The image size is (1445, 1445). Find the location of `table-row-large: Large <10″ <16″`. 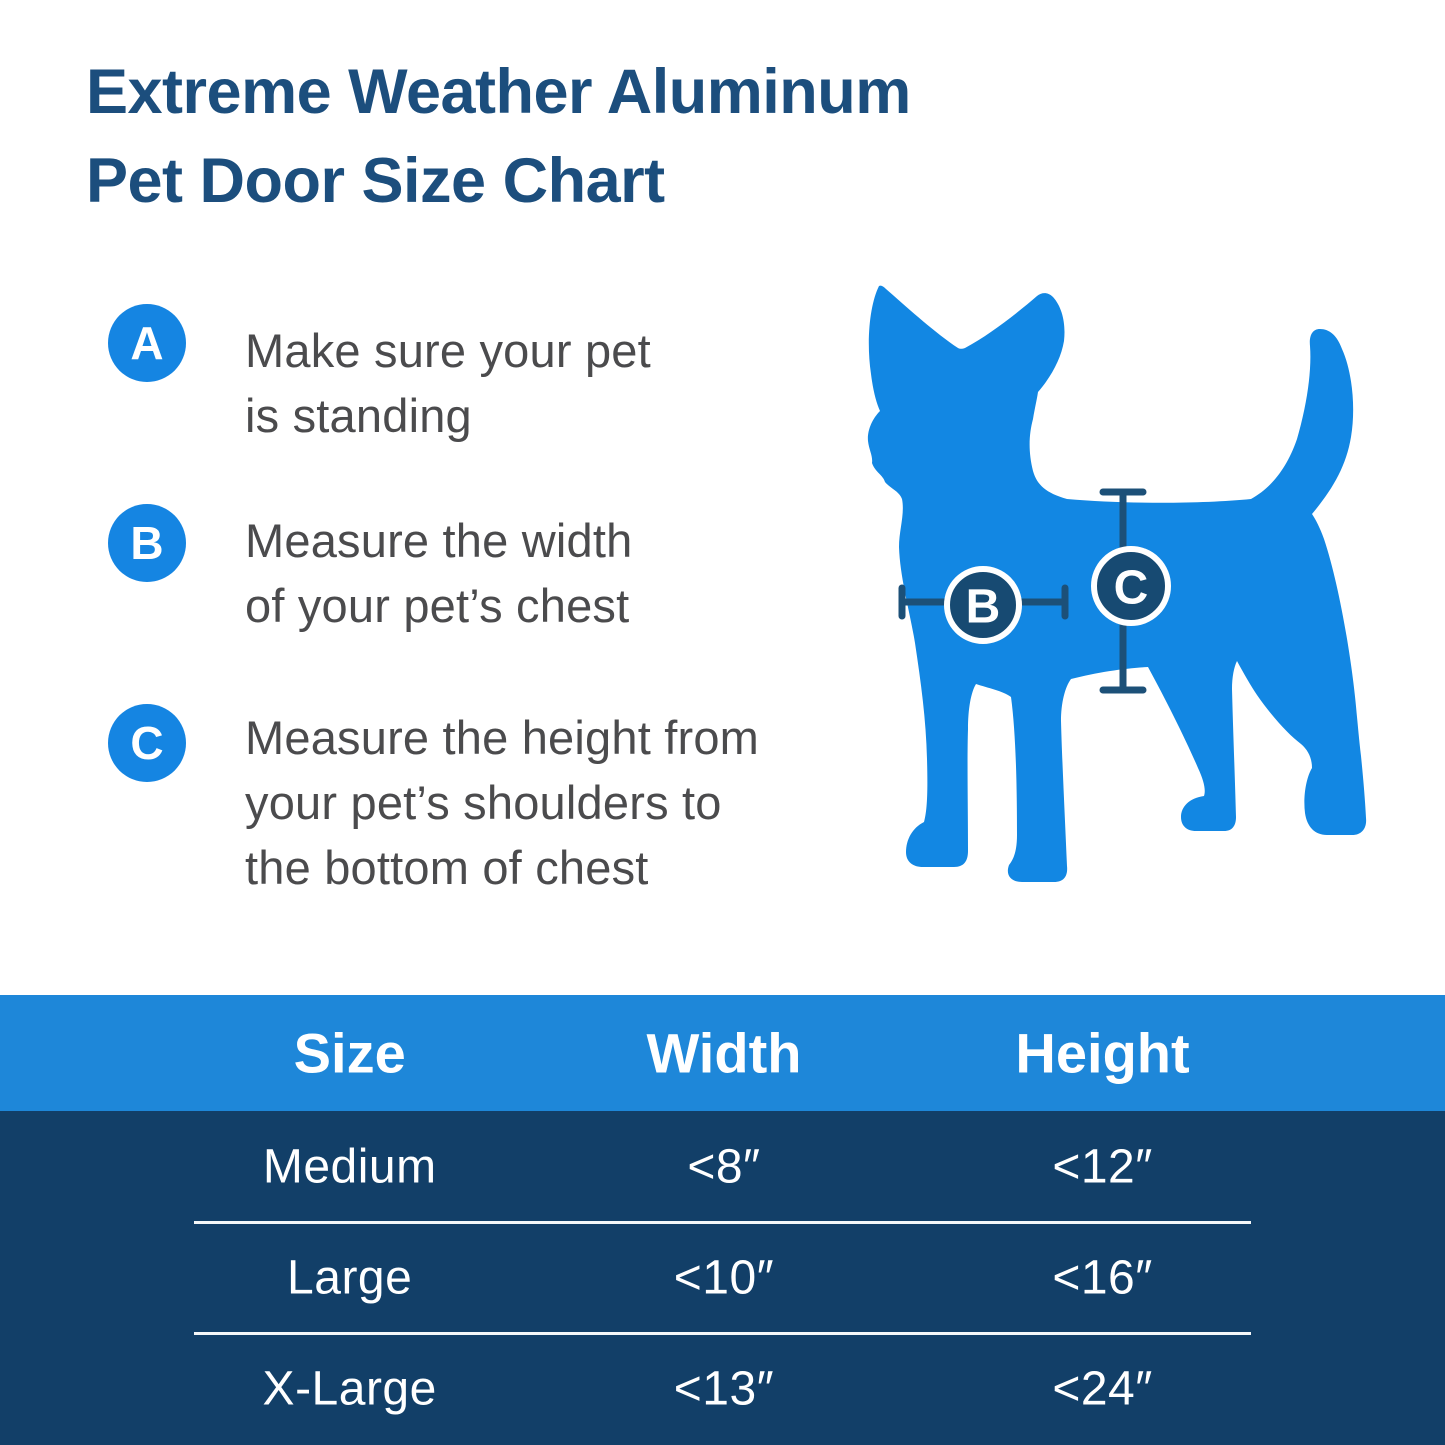

table-row-large: Large <10″ <16″ is located at coordinates (722, 1277).